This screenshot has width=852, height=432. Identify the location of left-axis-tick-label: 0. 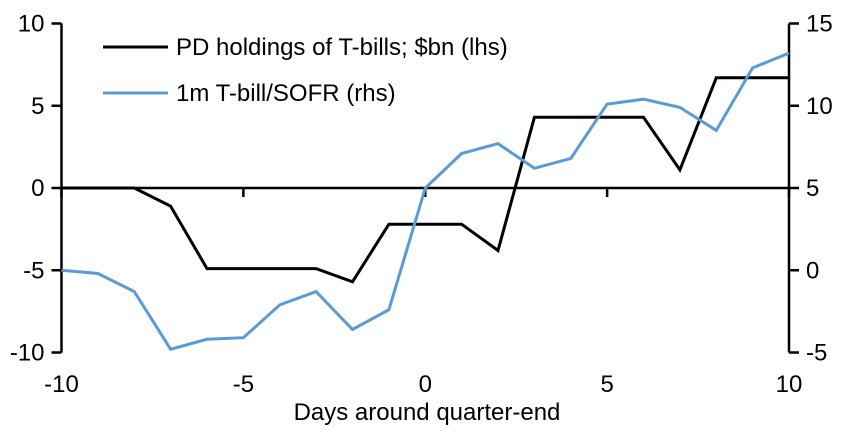
(37, 188).